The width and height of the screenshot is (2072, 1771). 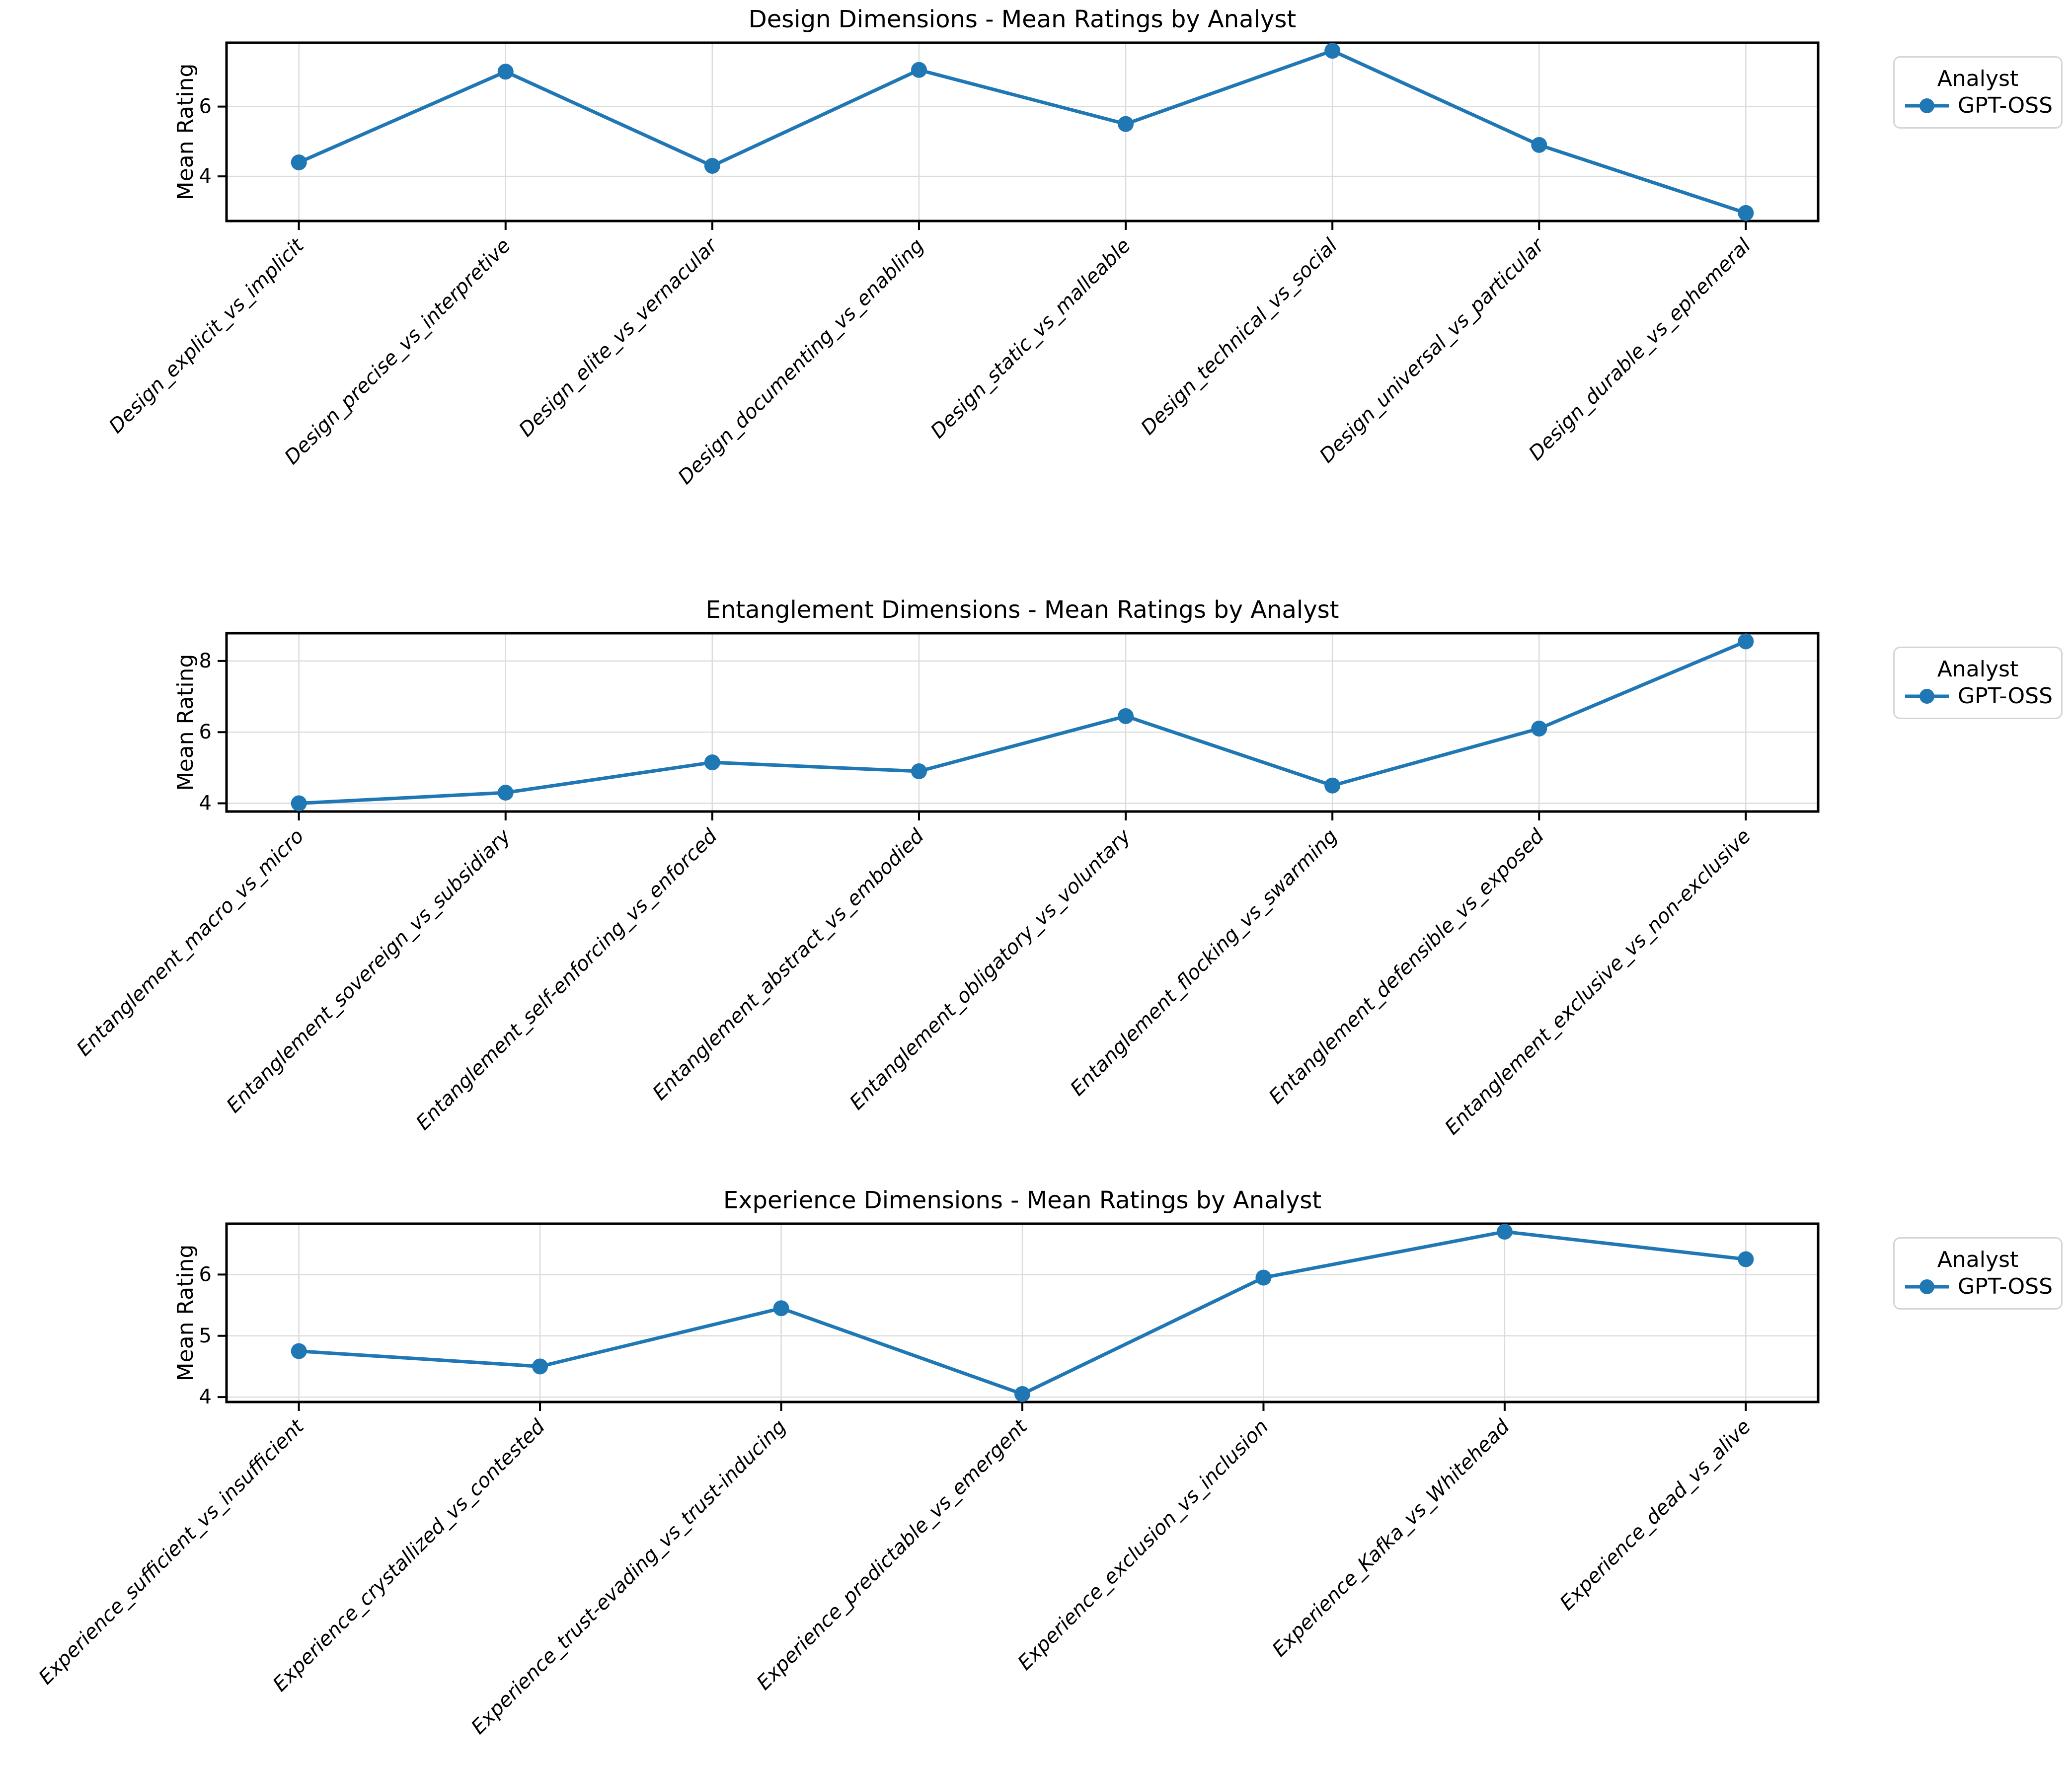 What do you see at coordinates (1030, 338) in the screenshot?
I see `x-tick-label: Design_static_vs_malleable` at bounding box center [1030, 338].